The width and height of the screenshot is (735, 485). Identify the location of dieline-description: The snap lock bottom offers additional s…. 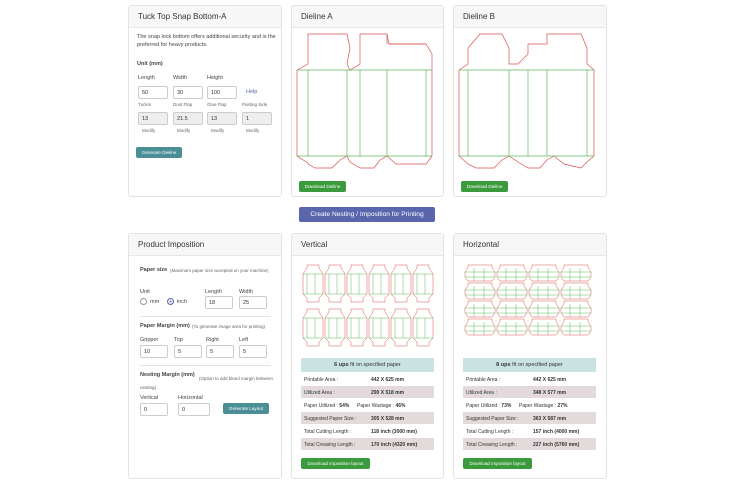
(206, 41).